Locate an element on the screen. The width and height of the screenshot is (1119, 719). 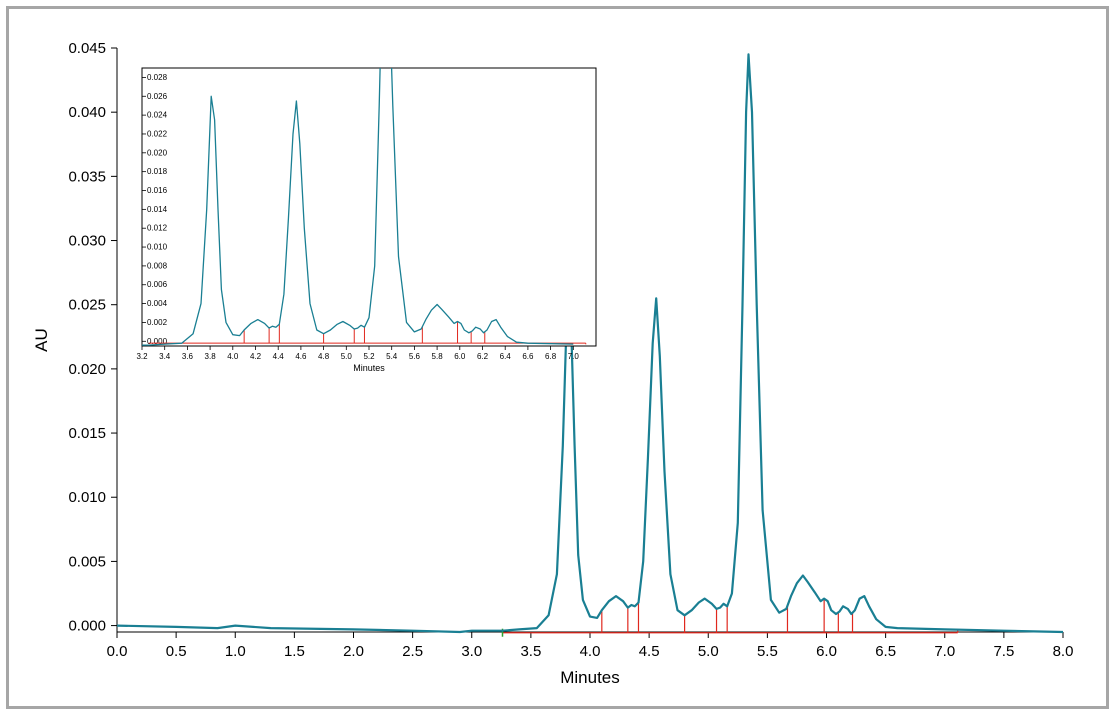
y-tick-label: 0.020 is located at coordinates (87, 369).